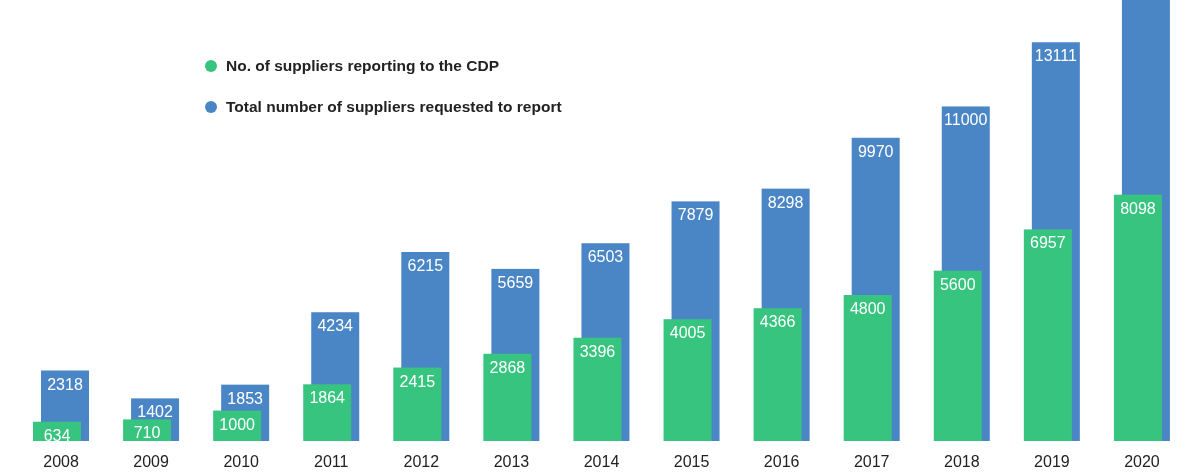  Describe the element at coordinates (245, 398) in the screenshot. I see `data-label: 1853` at that location.